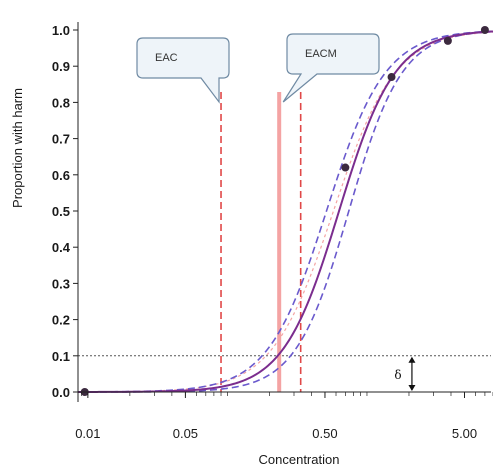  Describe the element at coordinates (61, 30) in the screenshot. I see `y-tick-label: 1.0` at that location.